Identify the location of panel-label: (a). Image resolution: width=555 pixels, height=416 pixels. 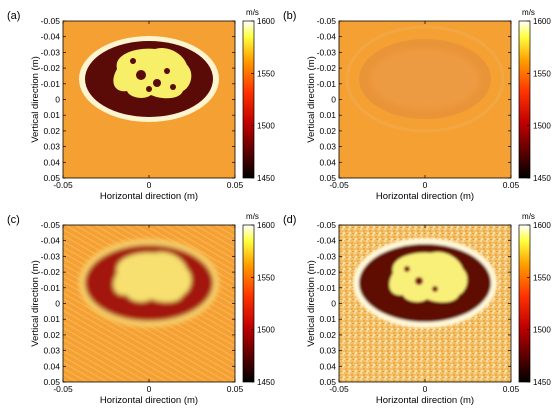
(13, 16).